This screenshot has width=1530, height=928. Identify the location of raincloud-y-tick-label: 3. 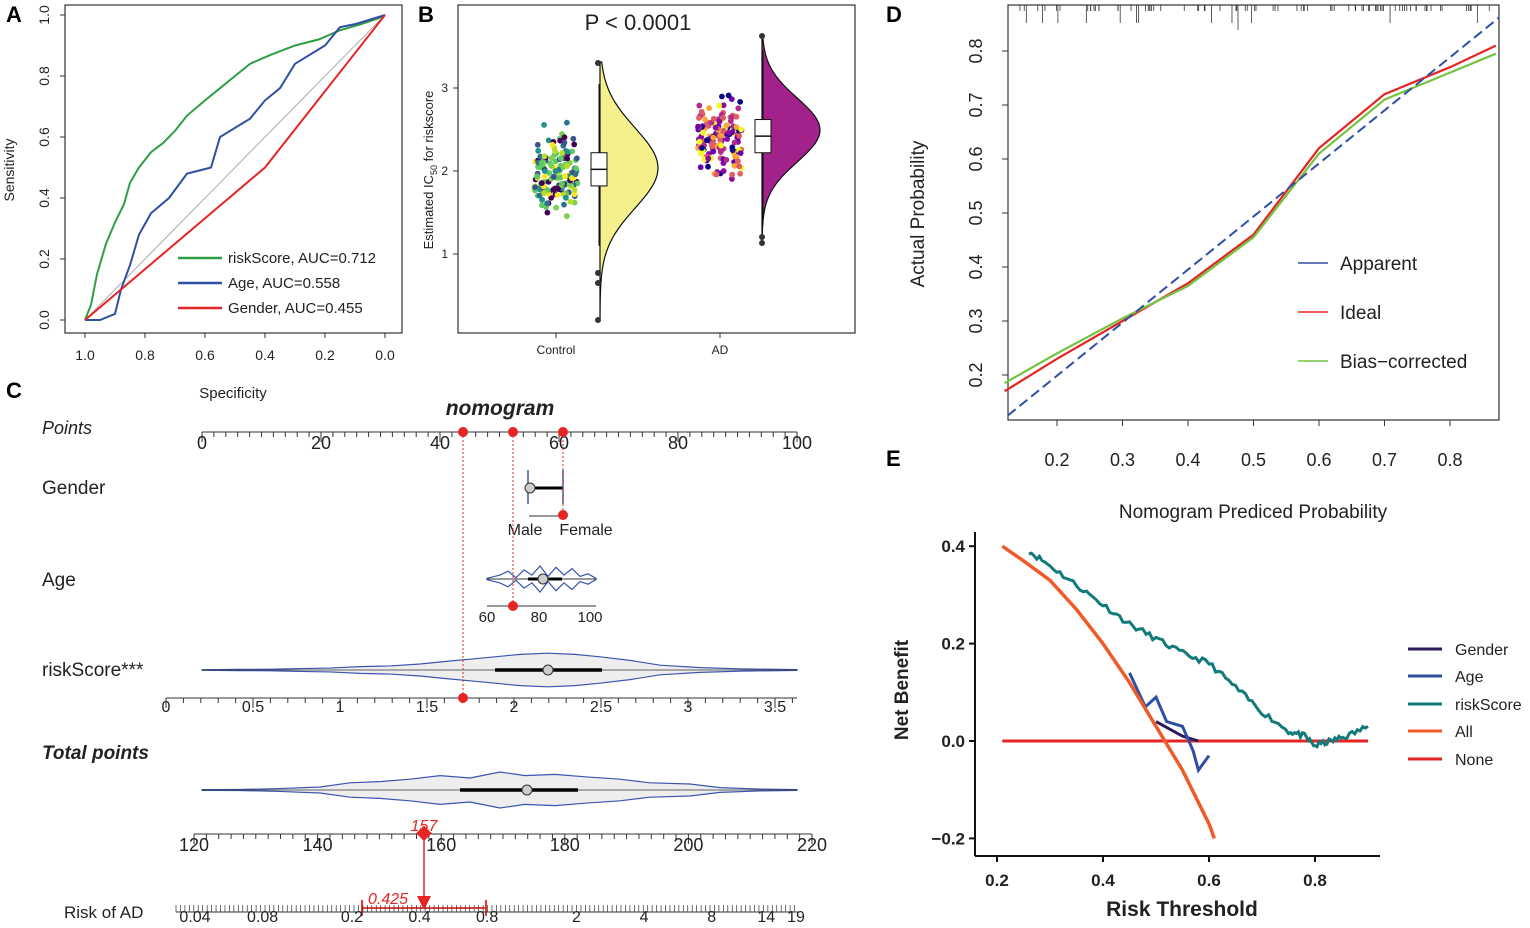
(444, 88).